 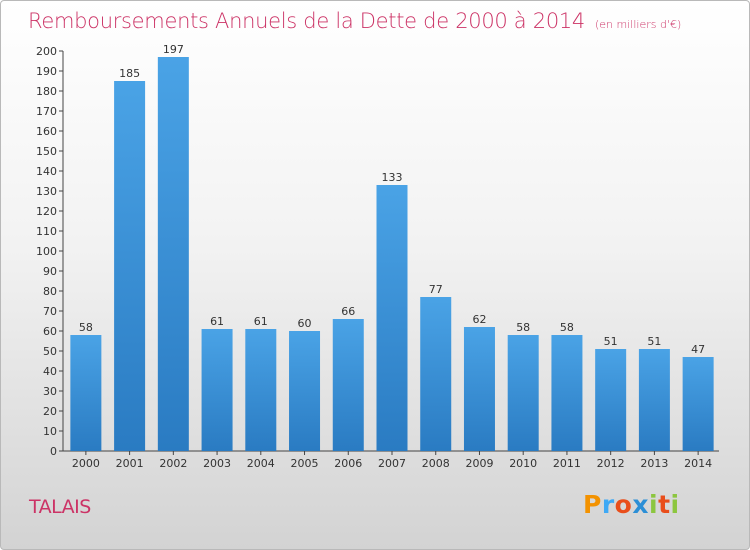 I want to click on data-label-2002: 197, so click(x=173, y=49).